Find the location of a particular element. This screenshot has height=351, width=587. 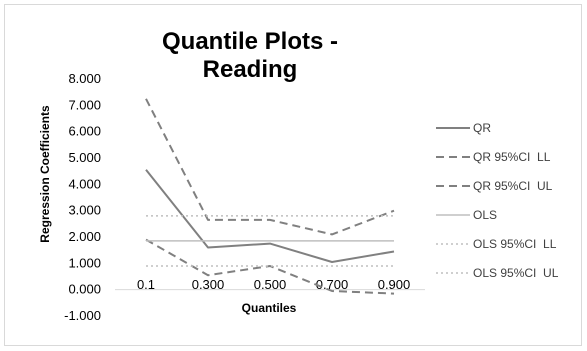

x-tick-label: 0.500 is located at coordinates (270, 284).